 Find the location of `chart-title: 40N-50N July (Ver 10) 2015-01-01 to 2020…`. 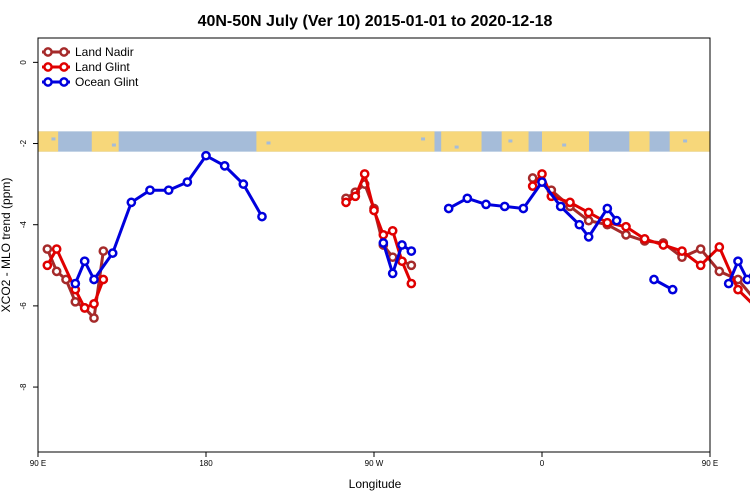

chart-title: 40N-50N July (Ver 10) 2015-01-01 to 2020… is located at coordinates (375, 21).